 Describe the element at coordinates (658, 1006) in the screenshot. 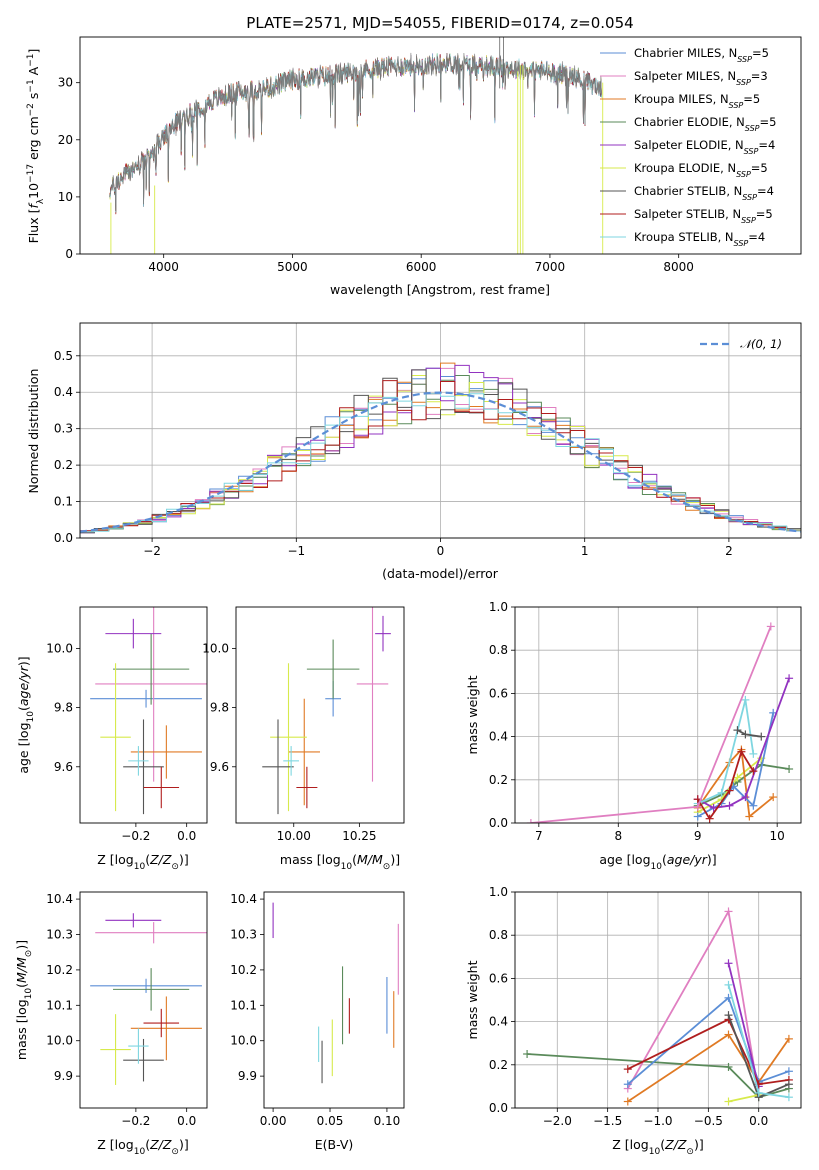

I see `weight_vs_Z-lines` at that location.